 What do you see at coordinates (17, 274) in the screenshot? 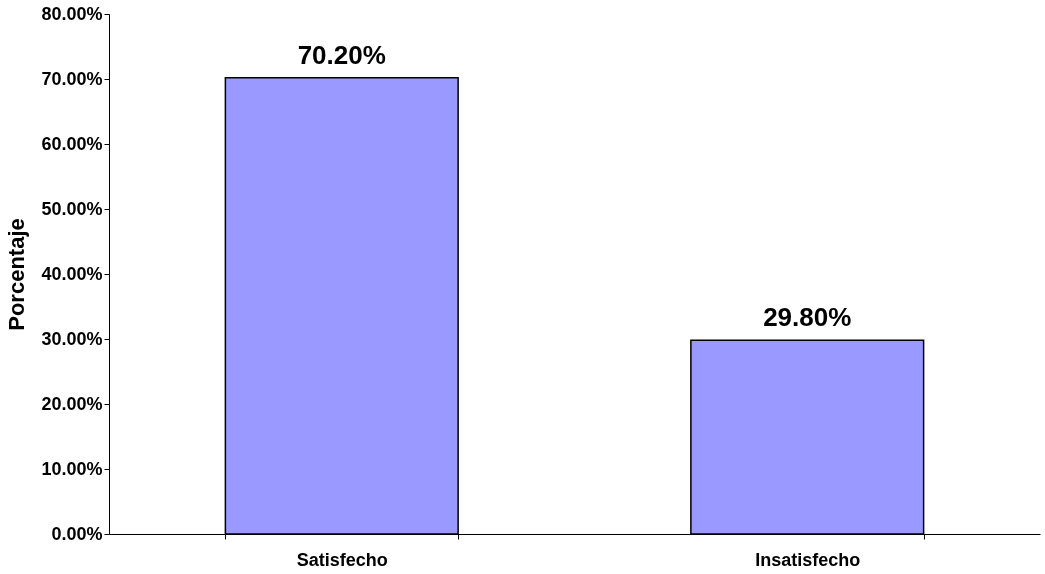
I see `y-axis-title: Porcentaje` at bounding box center [17, 274].